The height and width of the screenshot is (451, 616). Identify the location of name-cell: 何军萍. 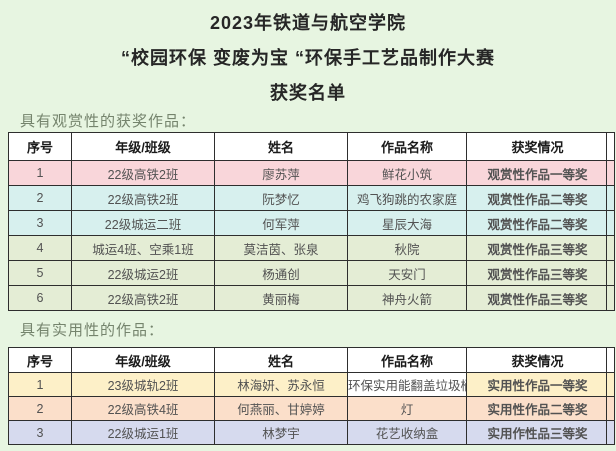
(281, 223).